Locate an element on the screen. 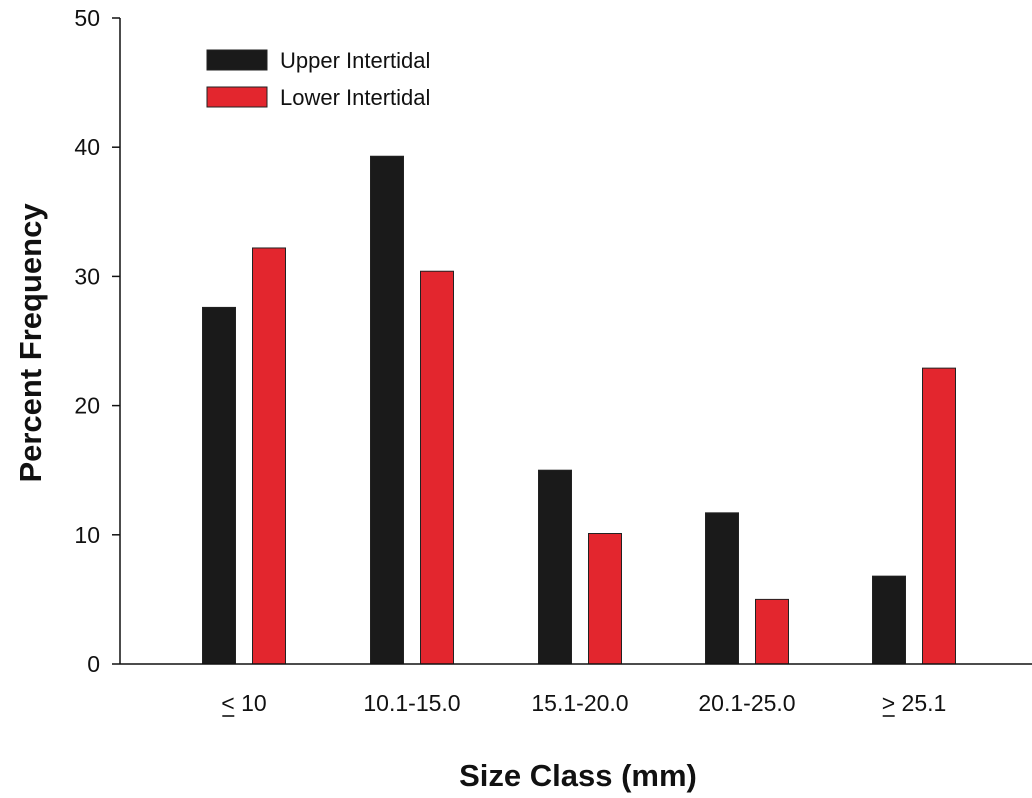 This screenshot has height=798, width=1032. legend: Upper Intertidal Lower Intertidal is located at coordinates (318, 79).